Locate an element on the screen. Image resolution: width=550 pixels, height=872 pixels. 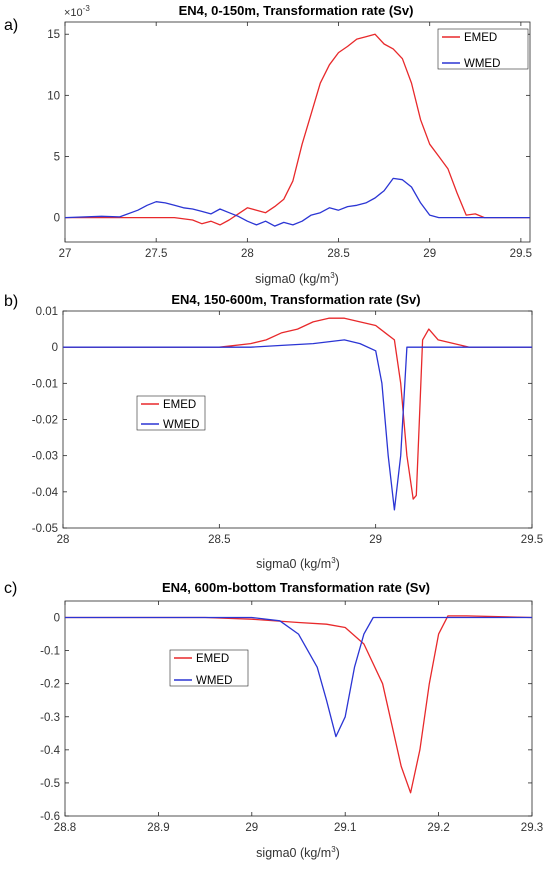
y-tick-label: 15 is located at coordinates (53, 35).